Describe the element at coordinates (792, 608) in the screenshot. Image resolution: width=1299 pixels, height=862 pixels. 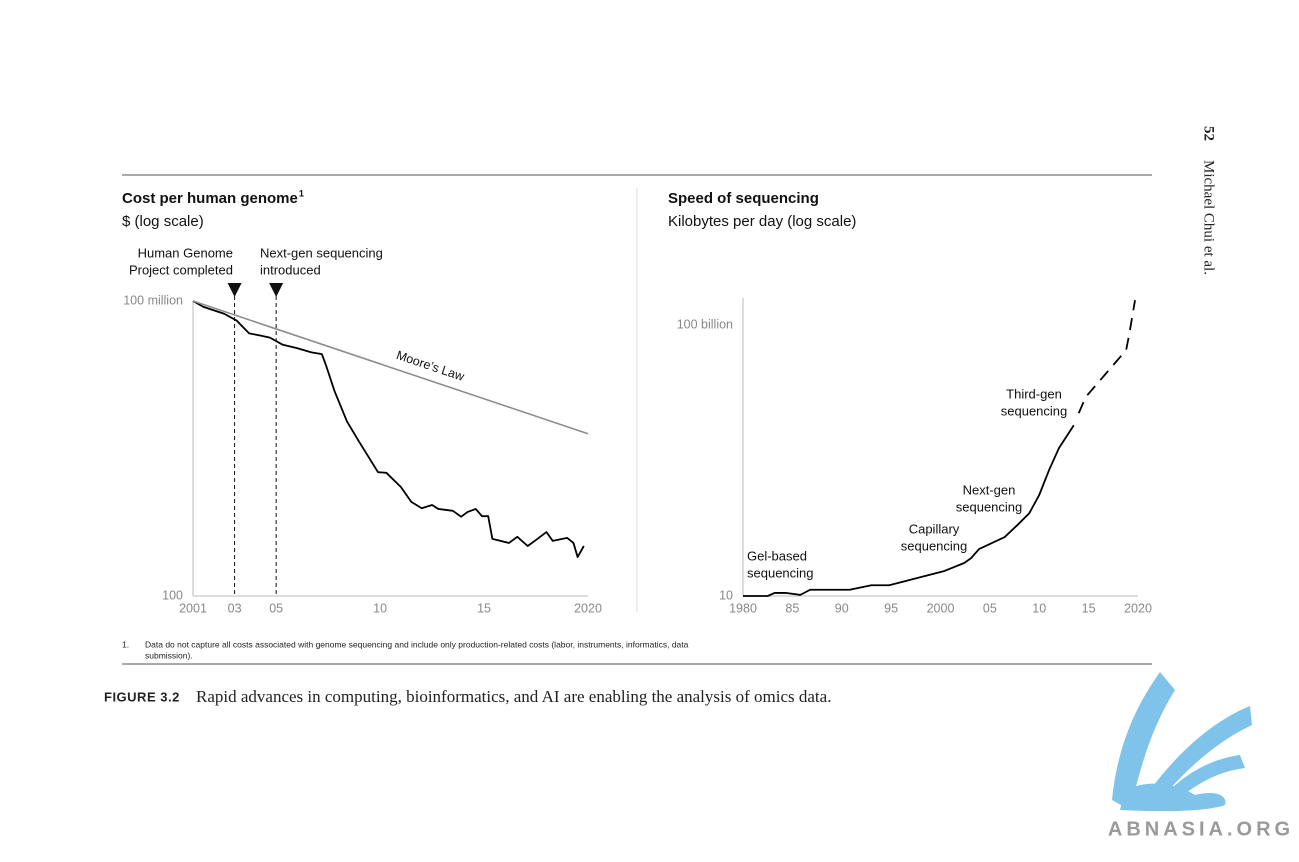
I see `x-tick-label: 85` at that location.